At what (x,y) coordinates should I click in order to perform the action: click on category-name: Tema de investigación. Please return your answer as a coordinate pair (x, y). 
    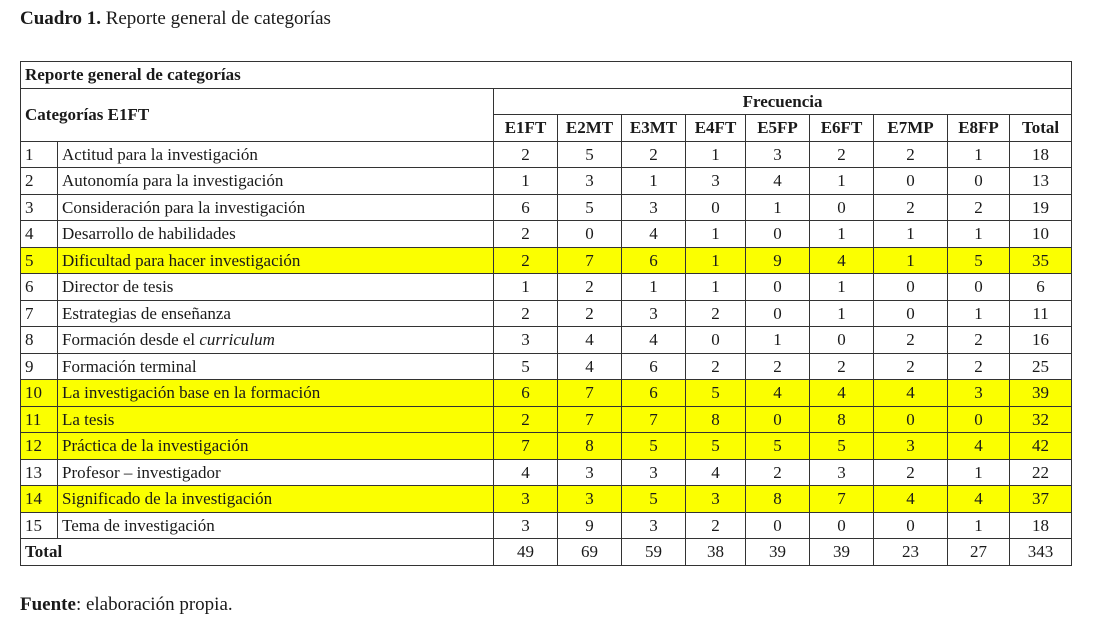
    Looking at the image, I should click on (275, 525).